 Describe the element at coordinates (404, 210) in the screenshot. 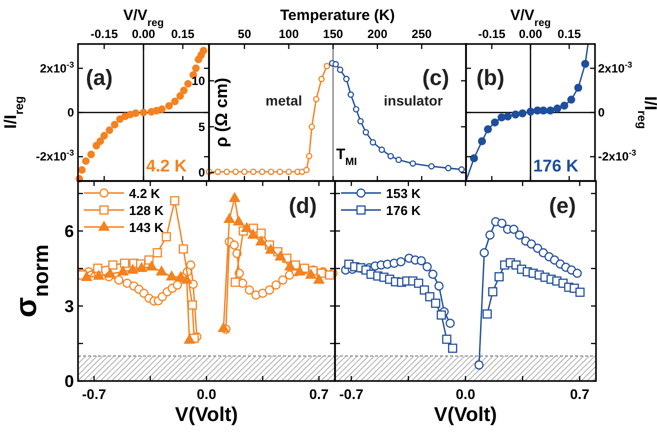

I see `legend-label: 176 K` at that location.